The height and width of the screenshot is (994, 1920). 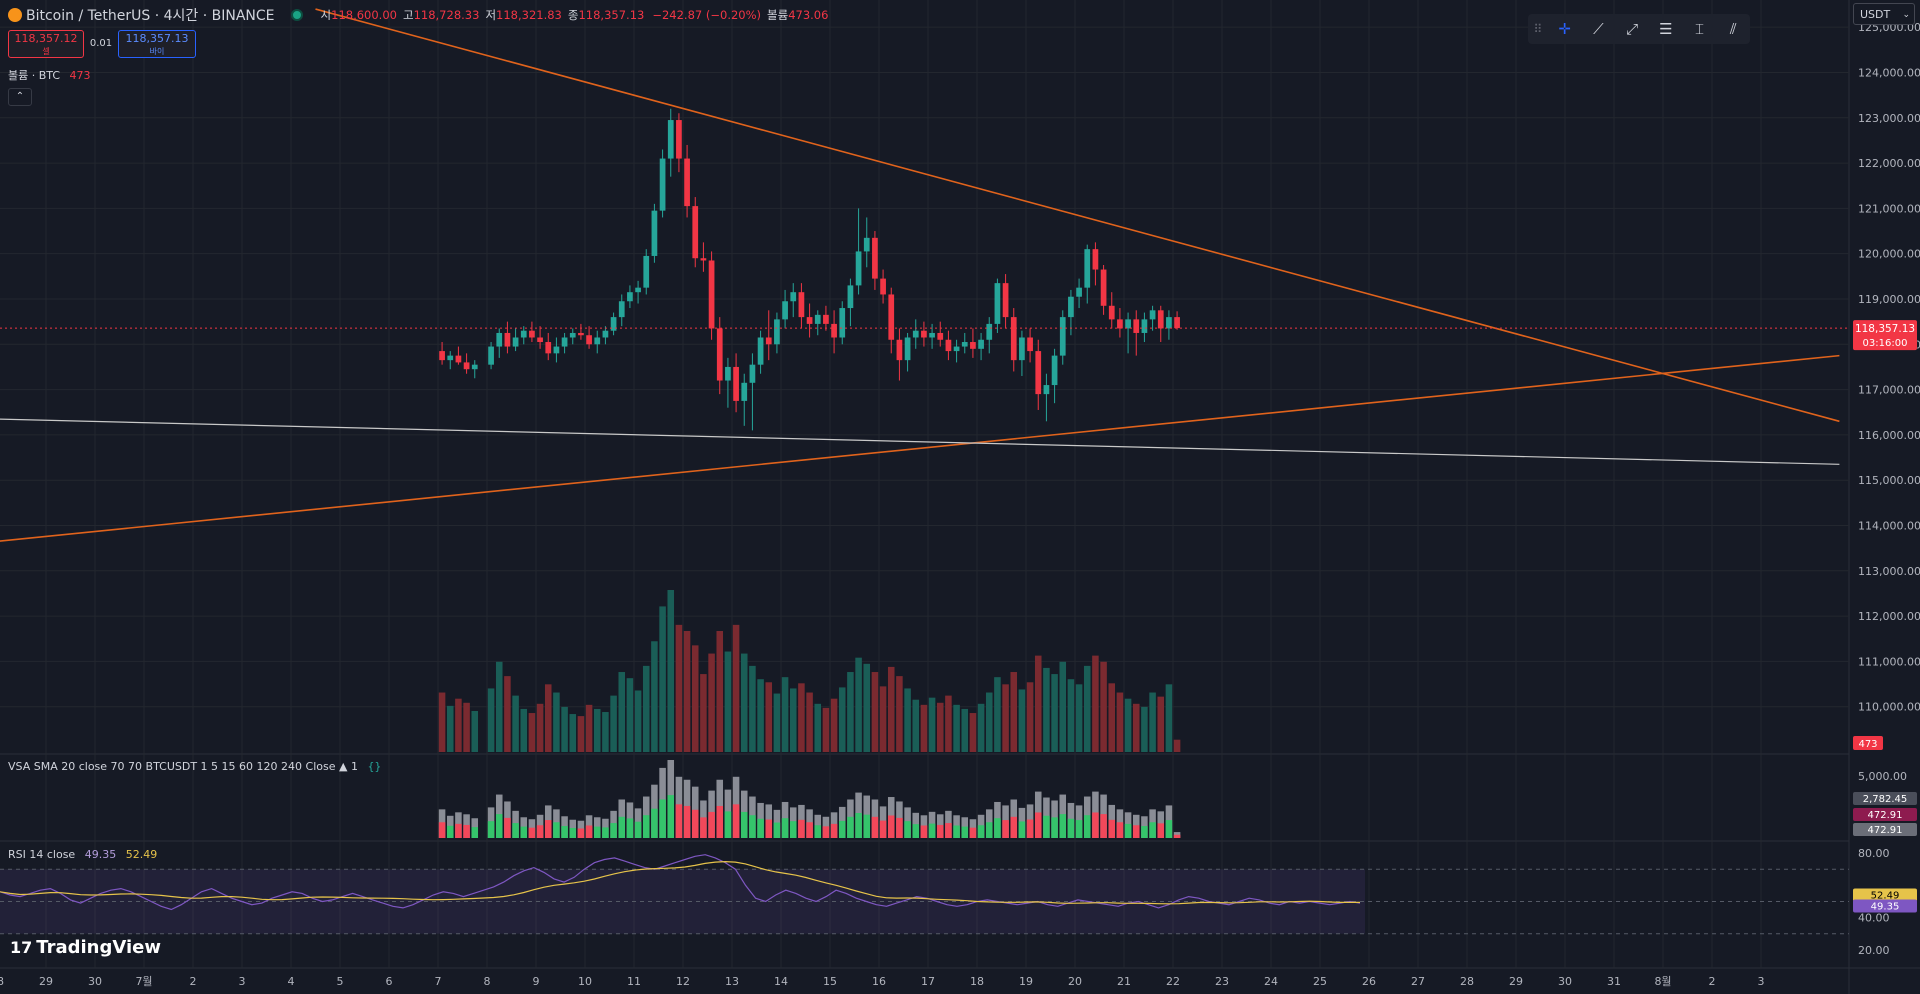 I want to click on parallel-channel-icon: ⫽, so click(x=1733, y=29).